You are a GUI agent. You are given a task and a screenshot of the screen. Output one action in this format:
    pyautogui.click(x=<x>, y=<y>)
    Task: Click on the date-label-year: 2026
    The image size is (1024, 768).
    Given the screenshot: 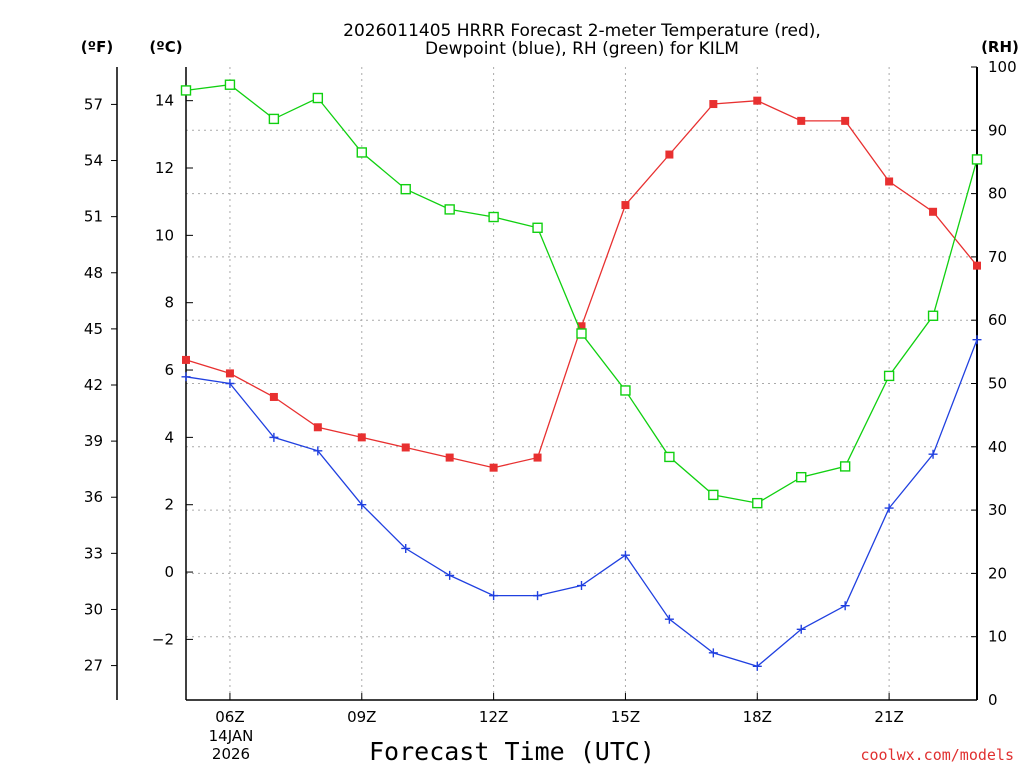 What is the action you would take?
    pyautogui.click(x=231, y=754)
    